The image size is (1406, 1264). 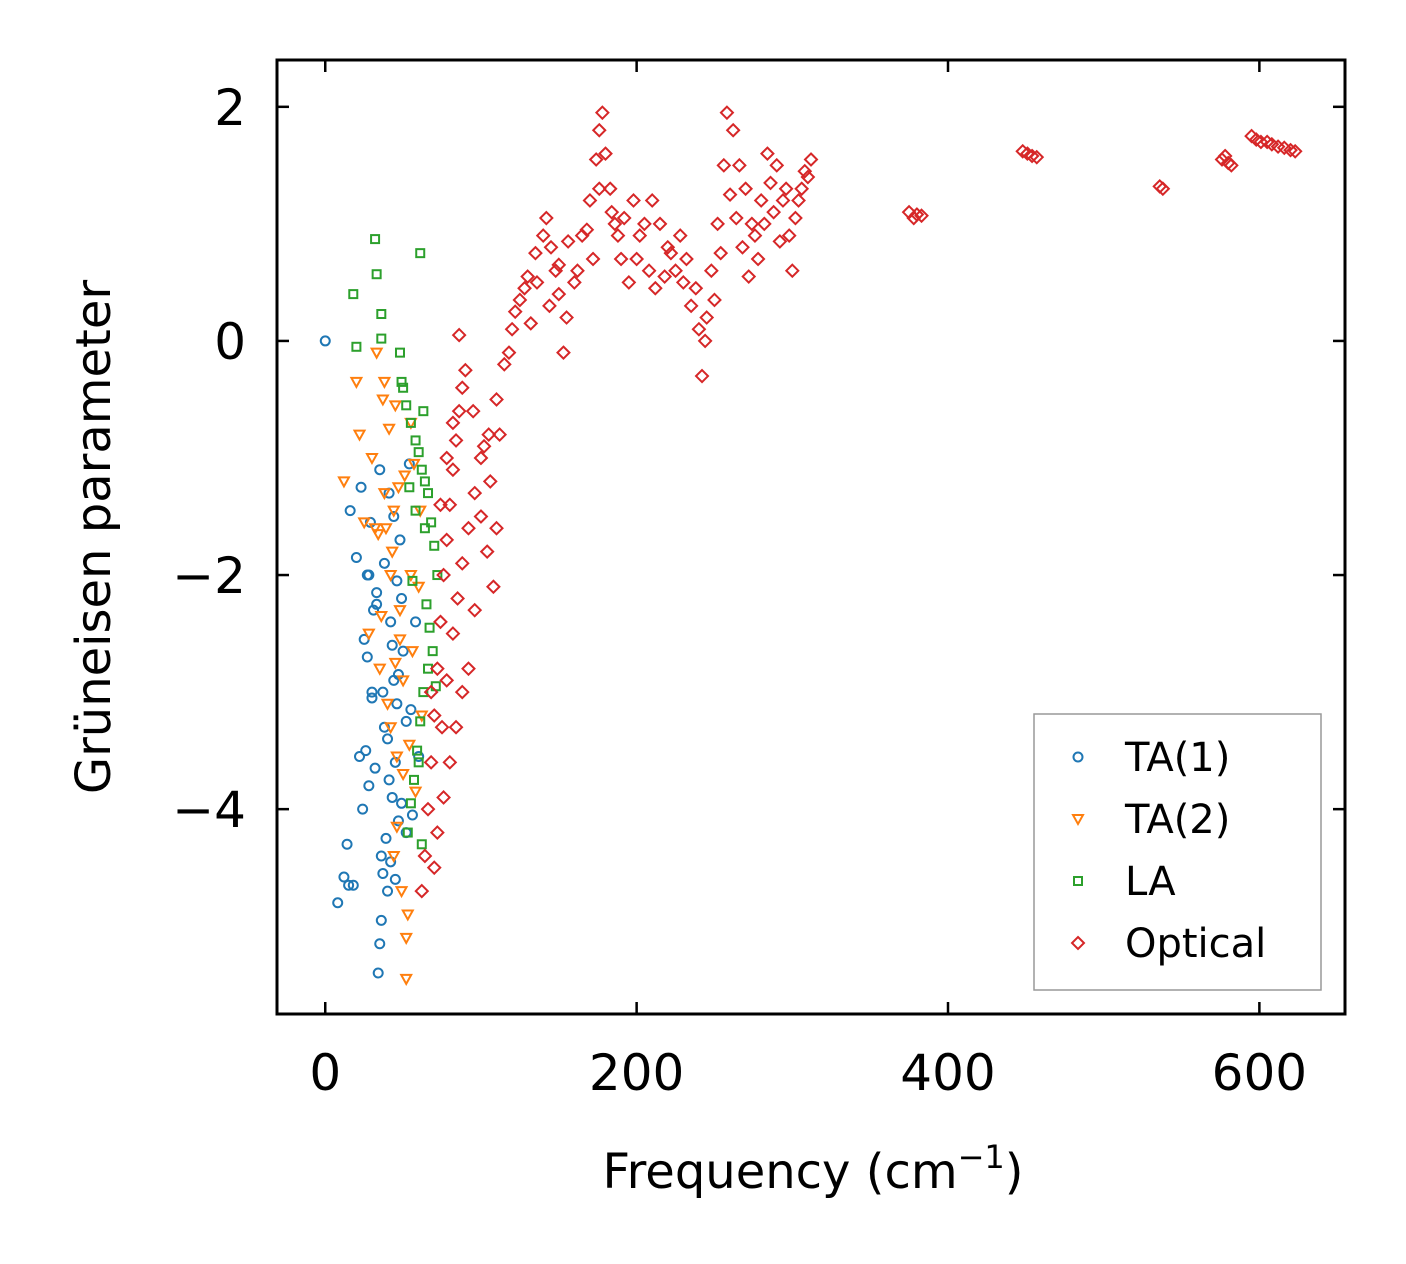 I want to click on legend-item: TA(1), so click(x=1151, y=758).